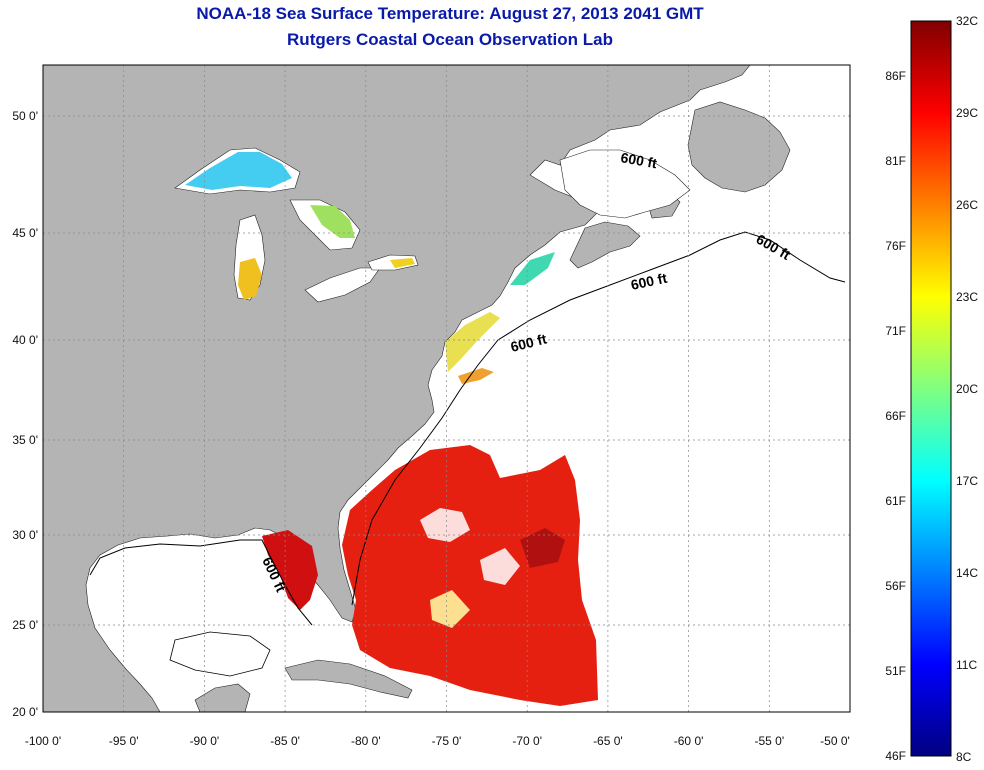 This screenshot has height=770, width=984. What do you see at coordinates (470, 575) in the screenshot?
I see `sst-southeast-warm` at bounding box center [470, 575].